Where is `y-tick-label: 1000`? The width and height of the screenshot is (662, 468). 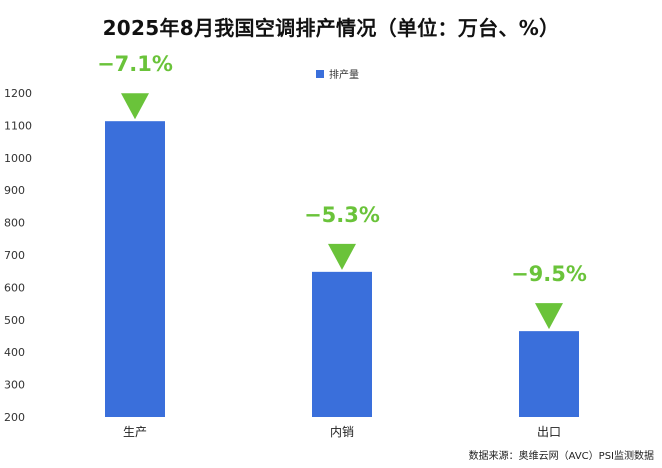 y-tick-label: 1000 is located at coordinates (18, 158).